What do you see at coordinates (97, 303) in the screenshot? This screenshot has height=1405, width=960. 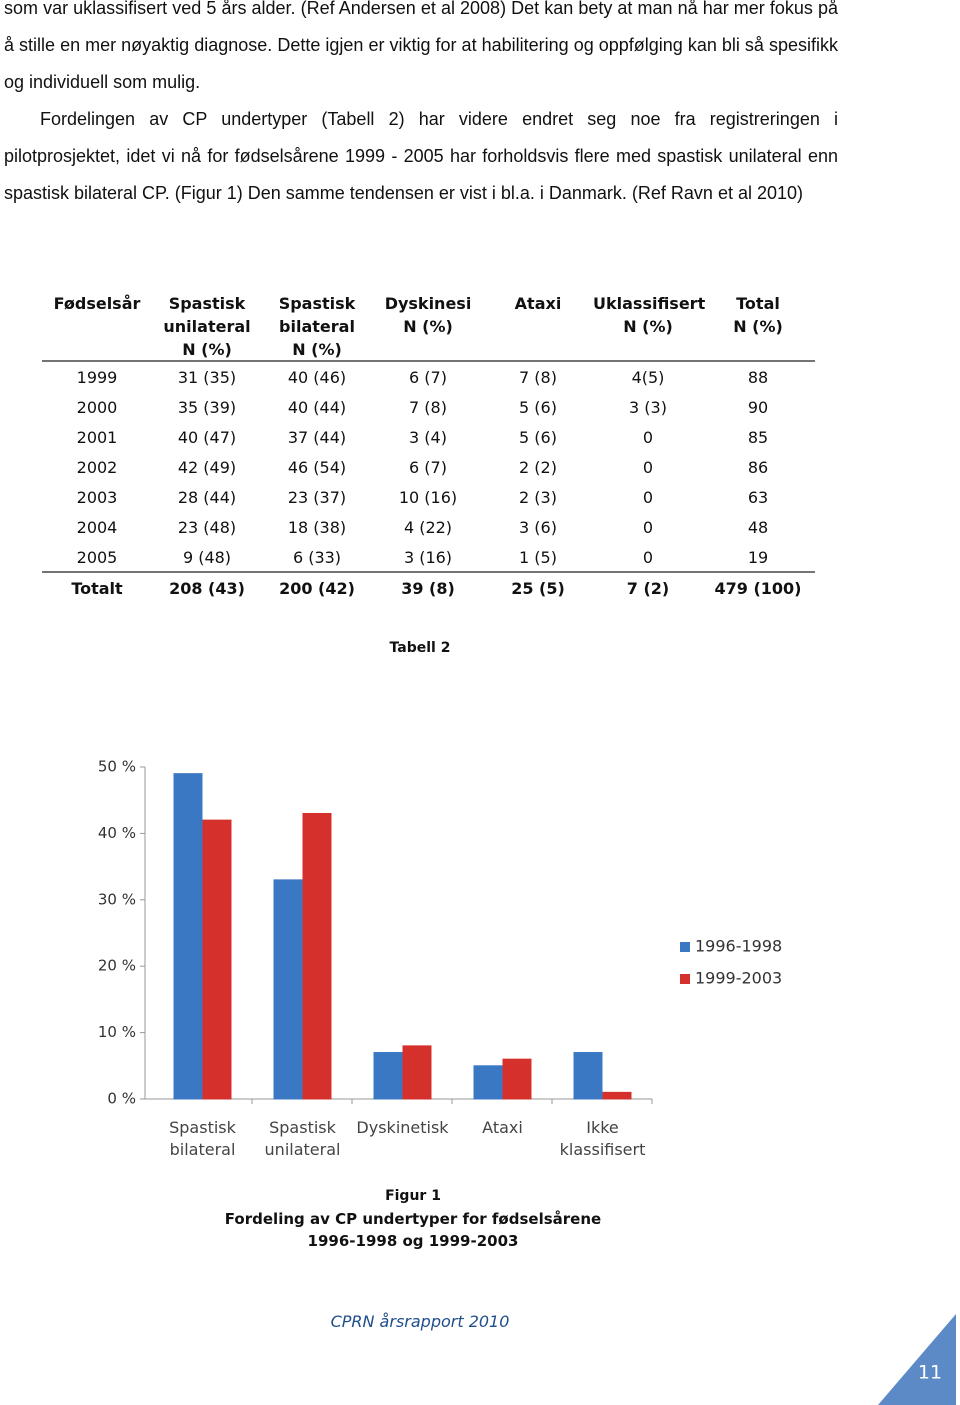 I see `table-header: Fødselsår` at bounding box center [97, 303].